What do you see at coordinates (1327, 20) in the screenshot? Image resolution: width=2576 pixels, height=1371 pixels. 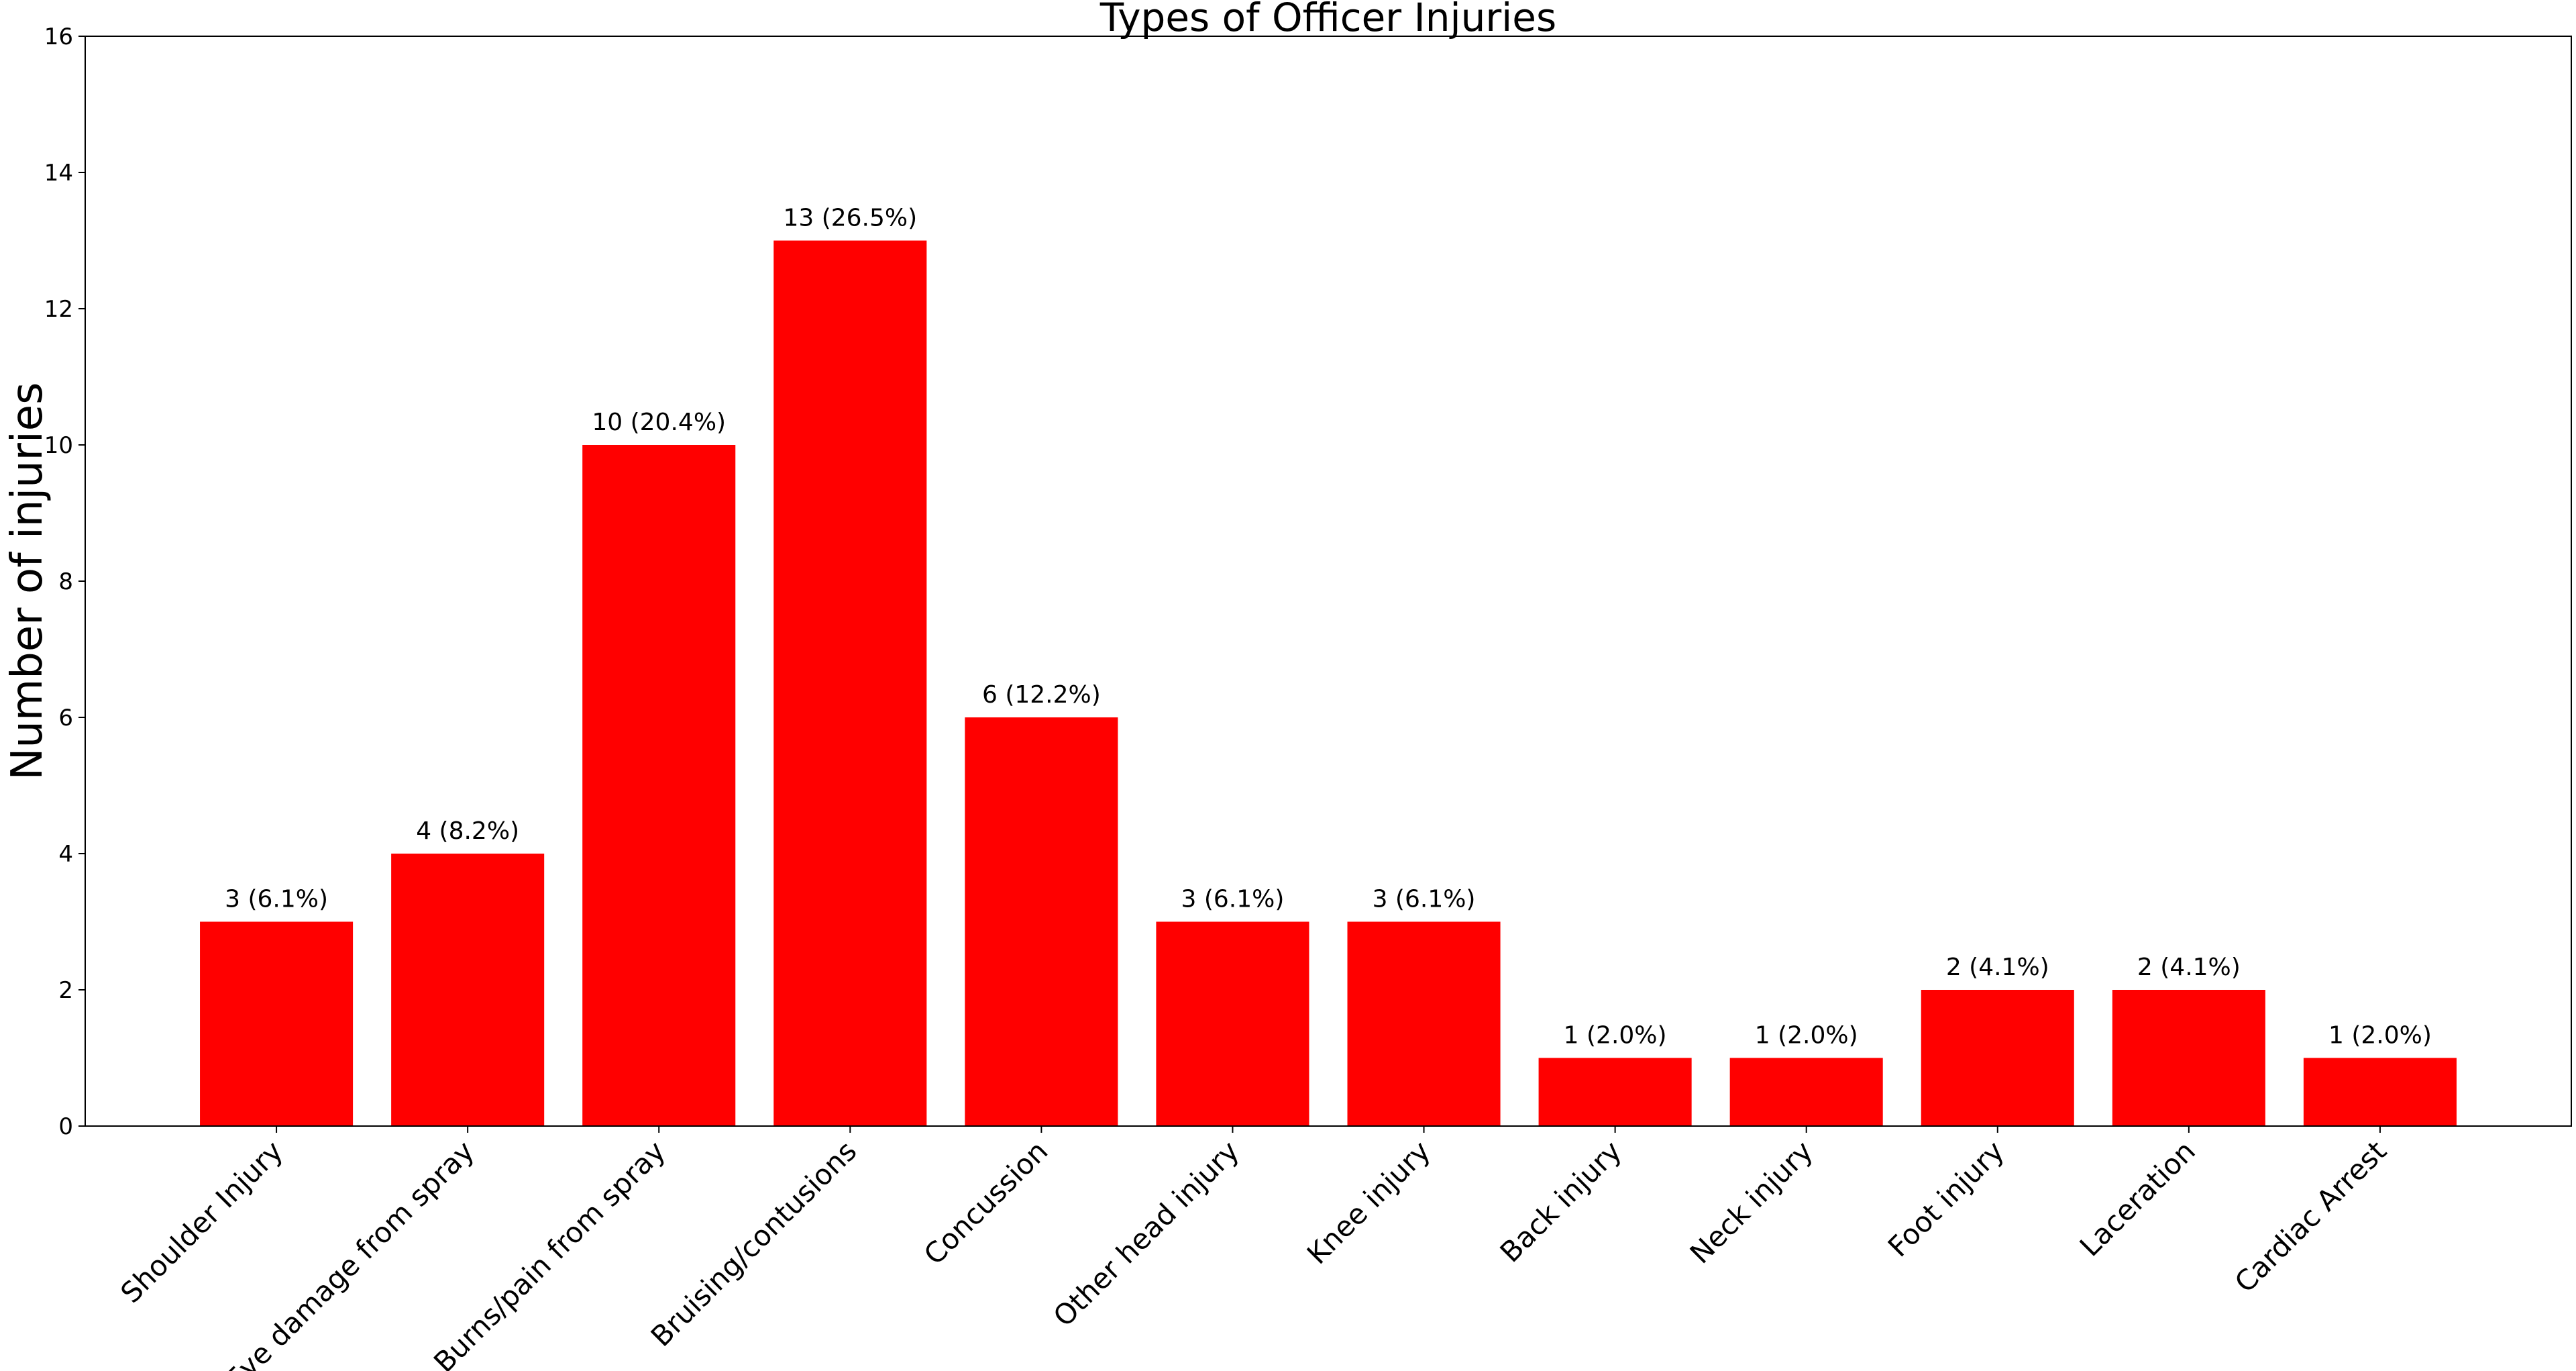 I see `chart-title: Types of Officer Injuries` at bounding box center [1327, 20].